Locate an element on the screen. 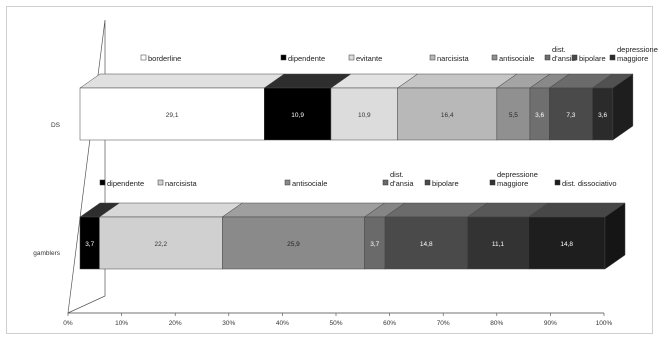  bar-segment-ds-dipendente is located at coordinates (298, 114).